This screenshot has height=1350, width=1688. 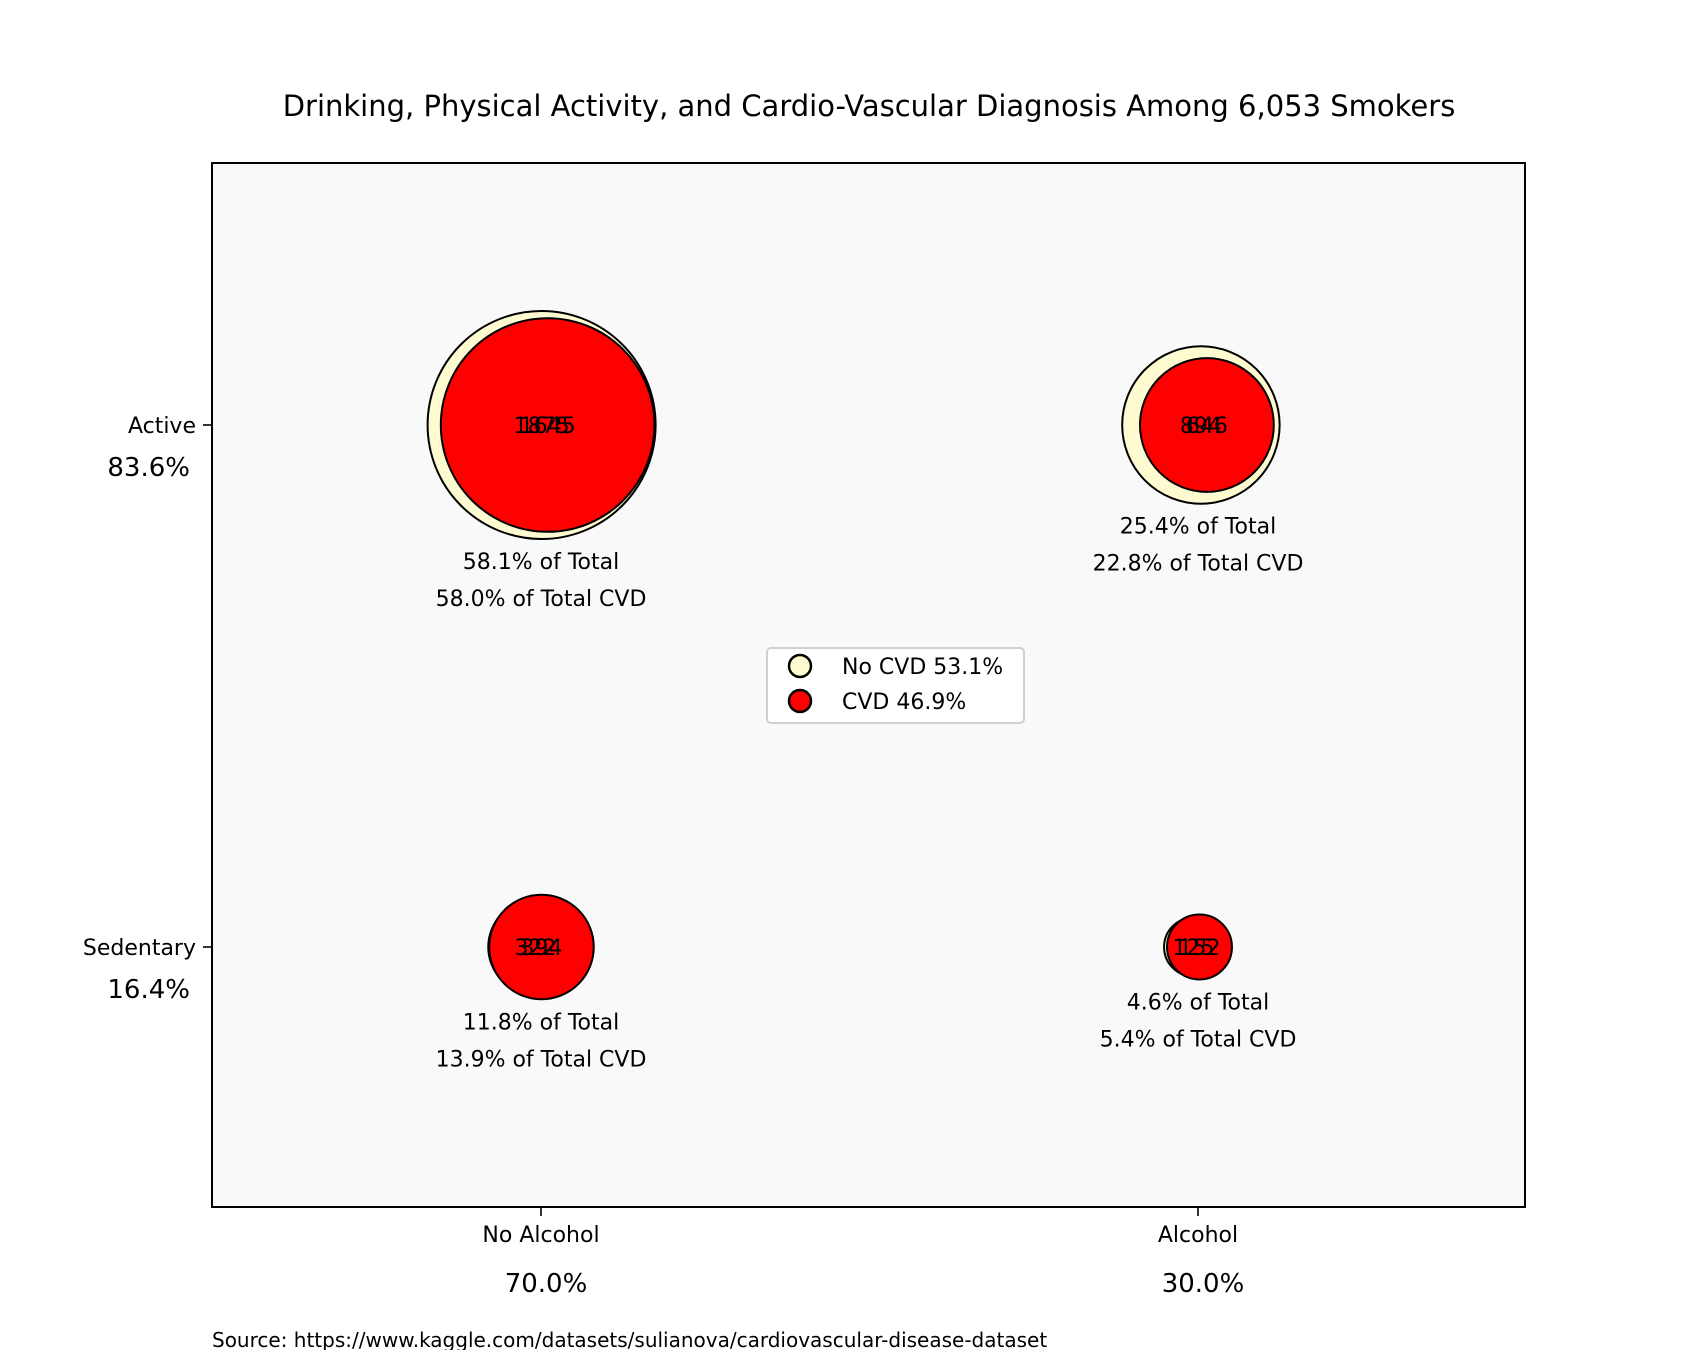 What do you see at coordinates (139, 948) in the screenshot?
I see `y-tick-label-sedentary: Sedentary` at bounding box center [139, 948].